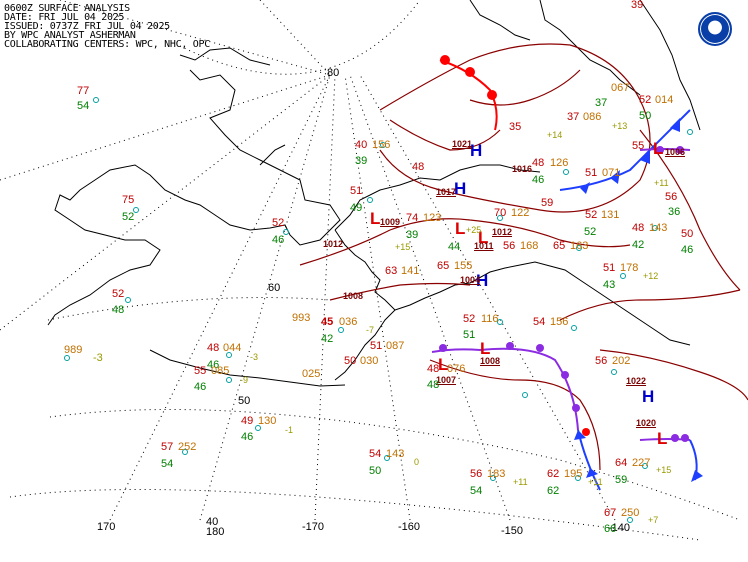 This screenshot has height=562, width=748. Describe the element at coordinates (573, 117) in the screenshot. I see `station-temp: 37` at that location.